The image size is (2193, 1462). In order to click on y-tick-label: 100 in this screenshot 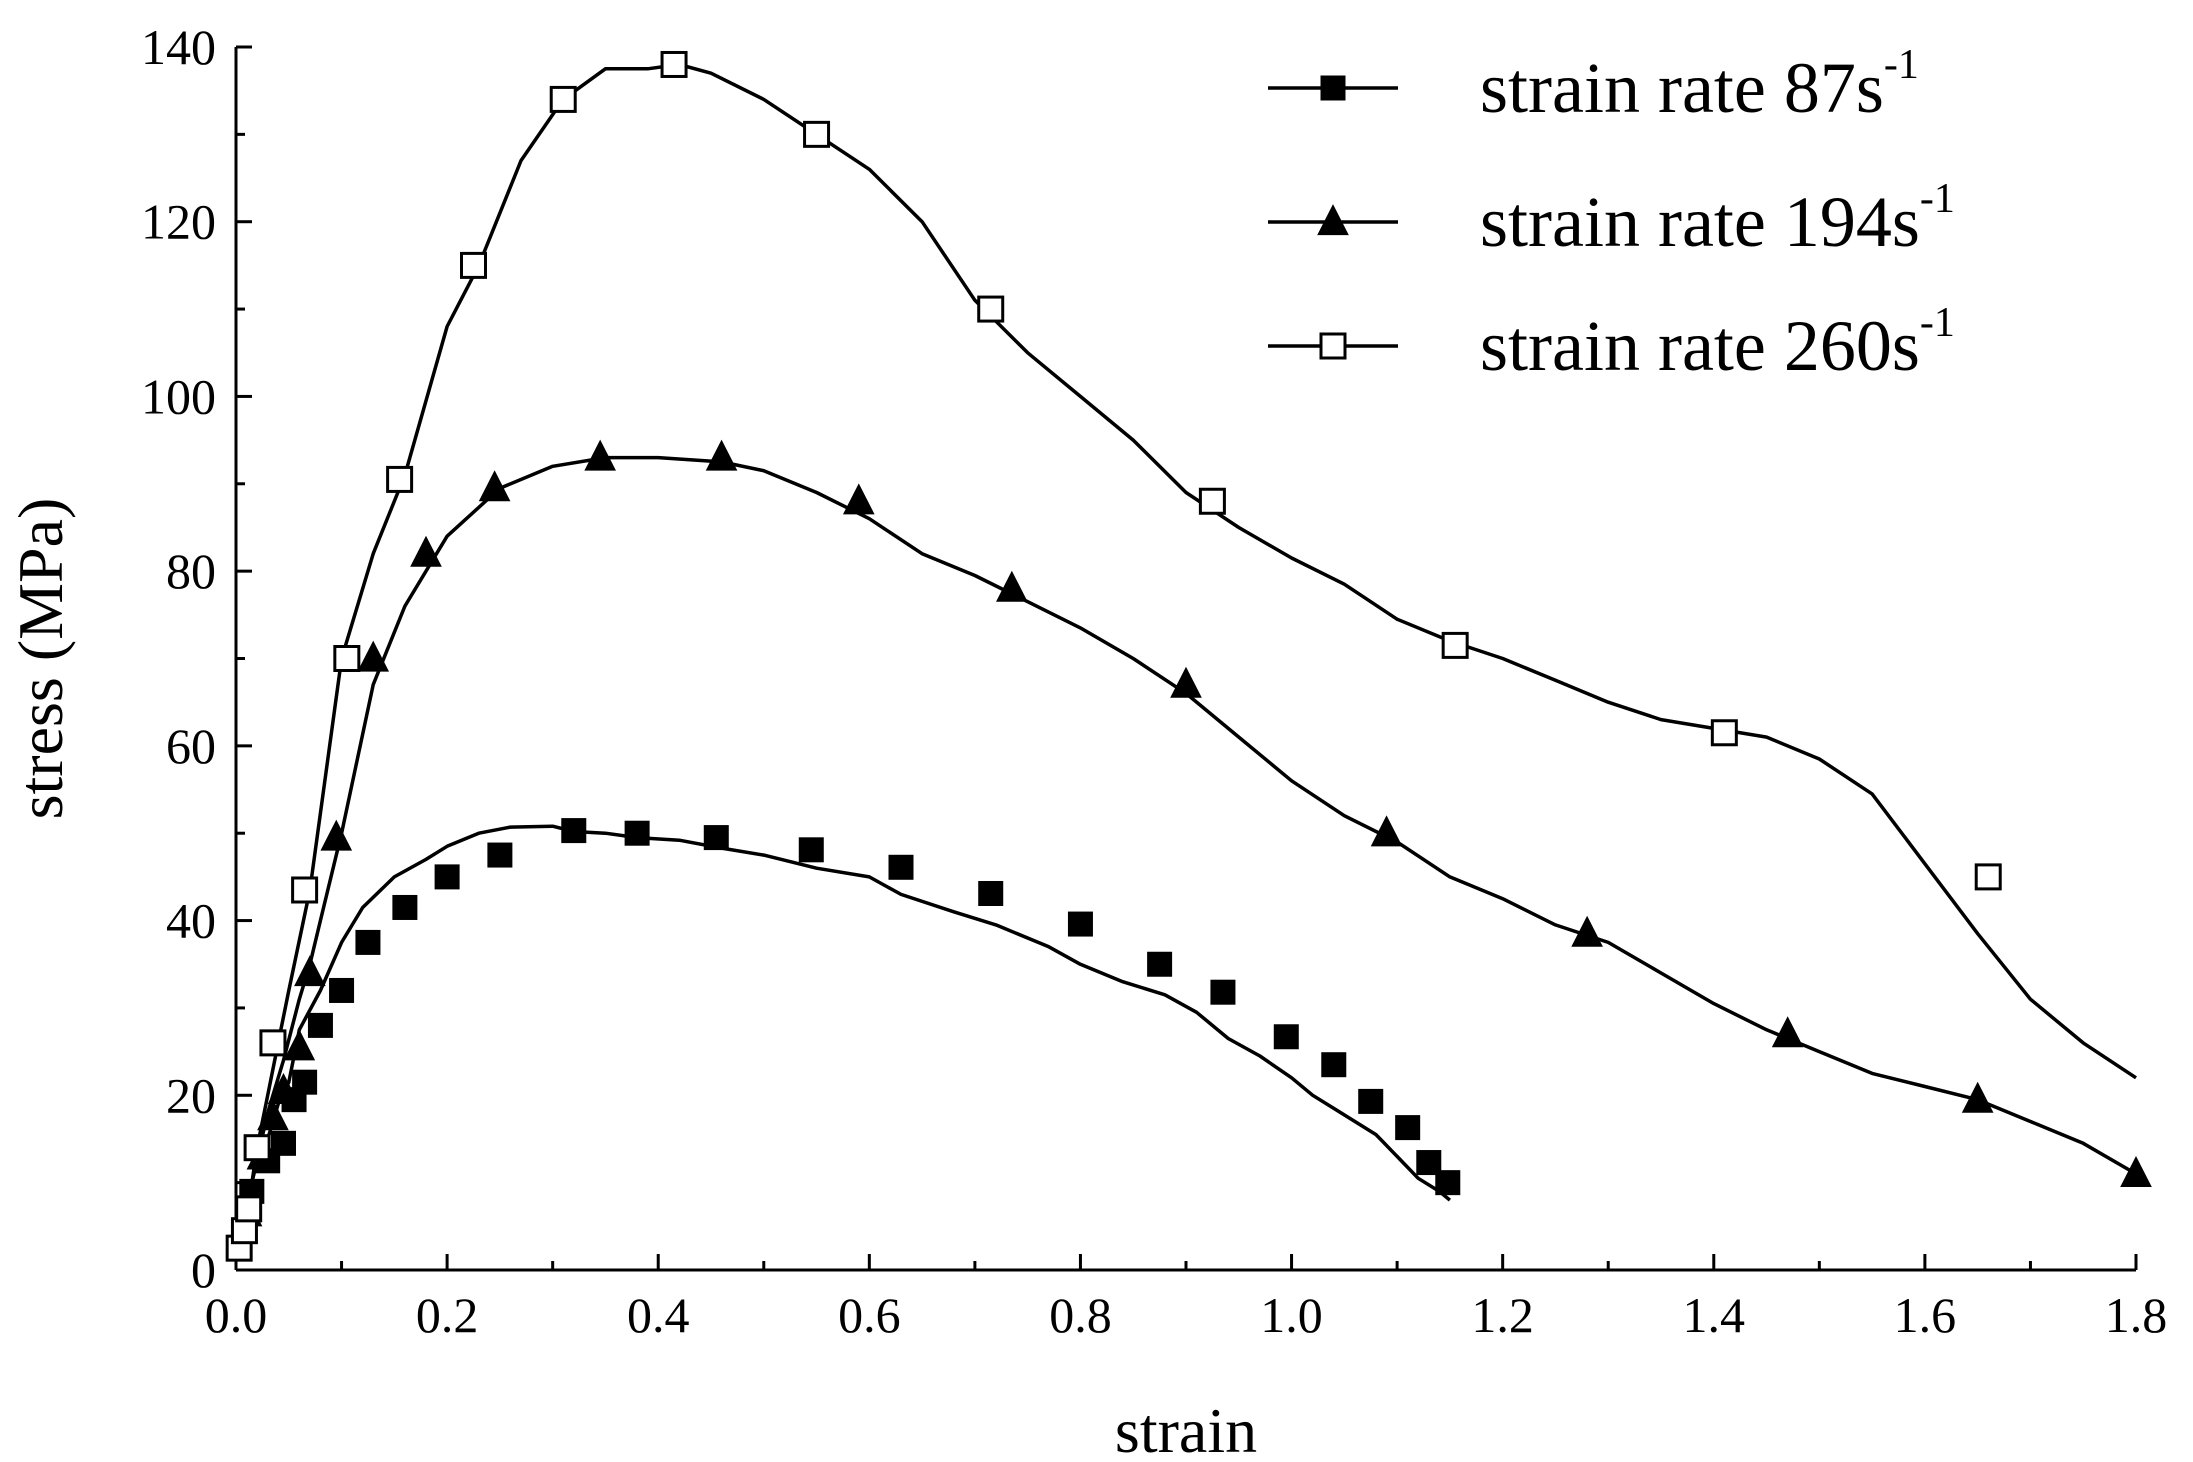, I will do `click(178, 396)`.